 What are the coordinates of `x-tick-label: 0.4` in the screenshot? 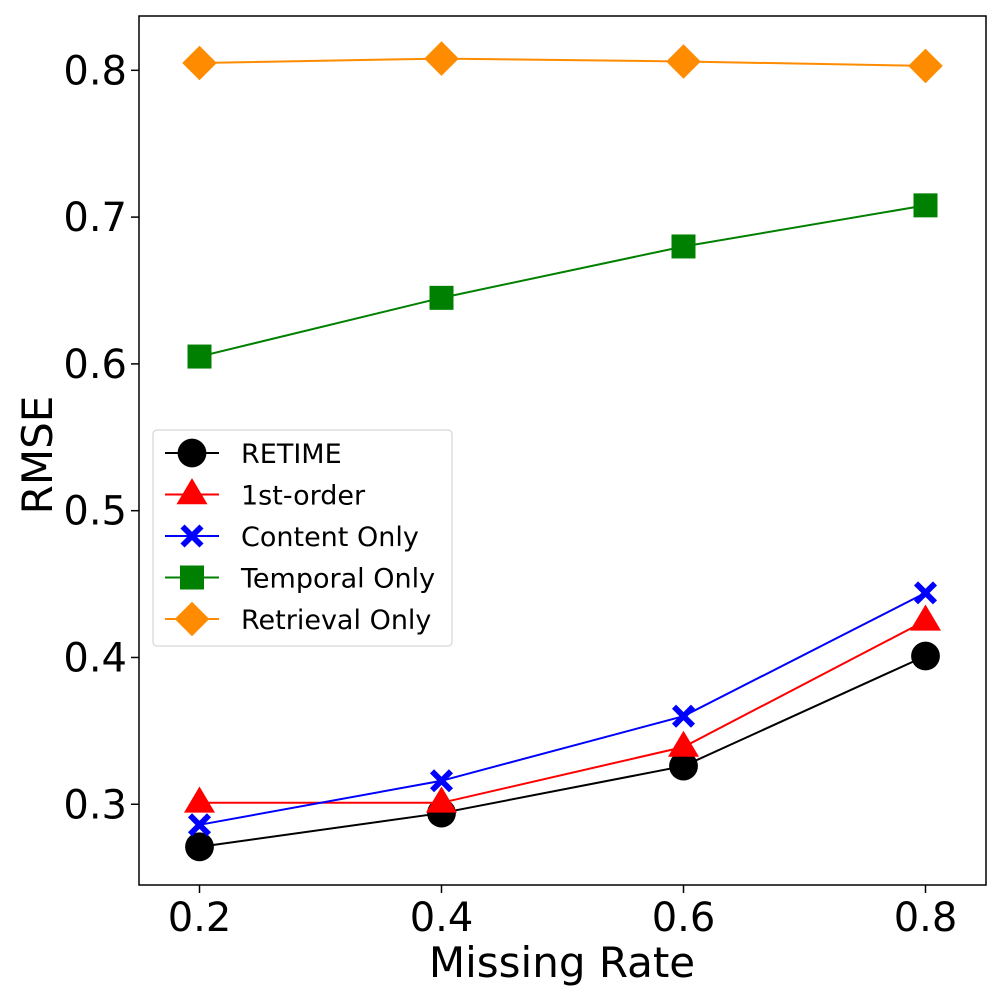 It's located at (442, 918).